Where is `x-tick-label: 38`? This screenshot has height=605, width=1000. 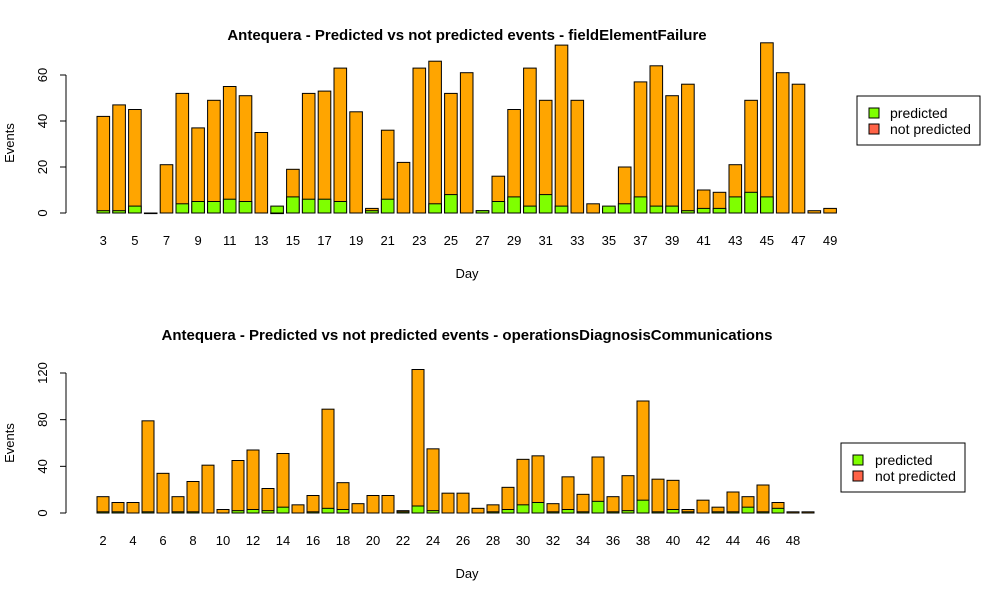
x-tick-label: 38 is located at coordinates (643, 540).